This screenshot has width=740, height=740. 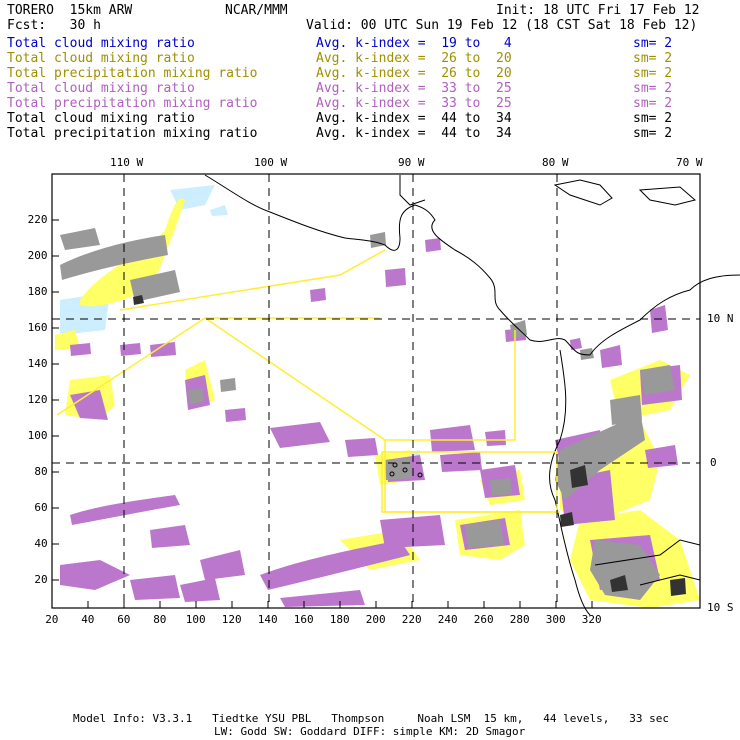 What do you see at coordinates (37, 255) in the screenshot?
I see `y-tick-label: 200` at bounding box center [37, 255].